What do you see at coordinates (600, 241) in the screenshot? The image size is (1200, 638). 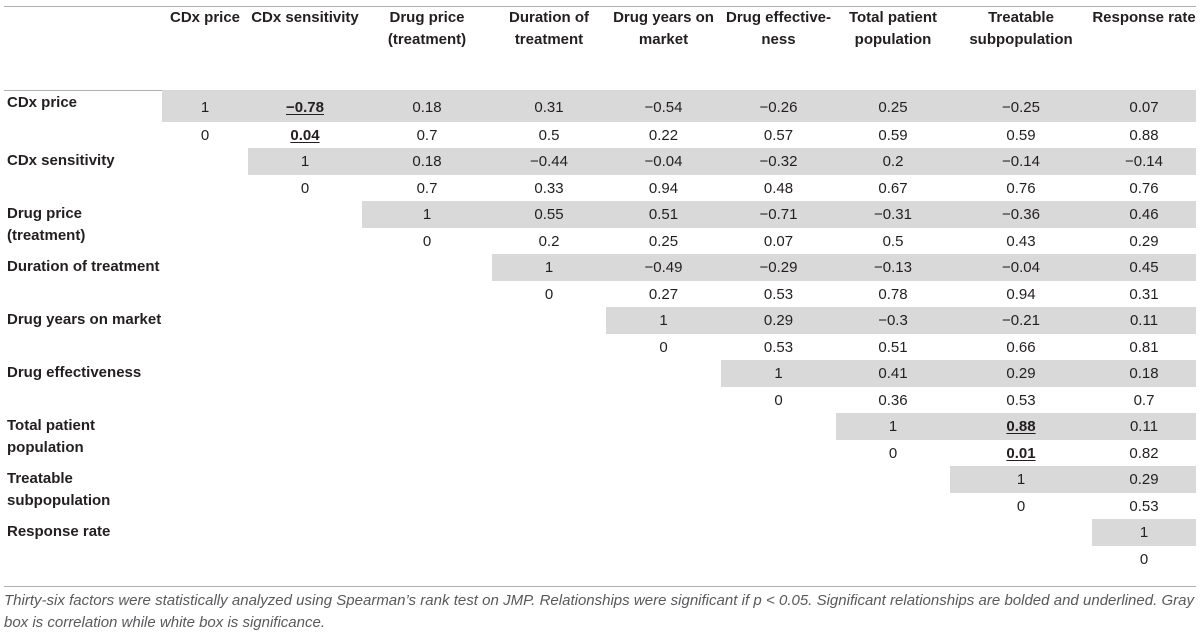 I see `significance-row: 0 0.2 0.25 0.07 0.5 0.43 0.29` at bounding box center [600, 241].